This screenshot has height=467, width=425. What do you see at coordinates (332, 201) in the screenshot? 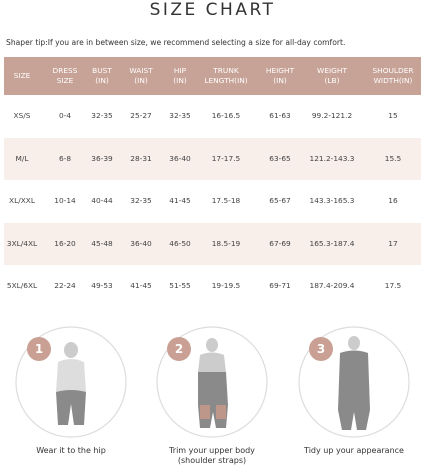
I see `table-cell: 143.3-165.3` at bounding box center [332, 201].